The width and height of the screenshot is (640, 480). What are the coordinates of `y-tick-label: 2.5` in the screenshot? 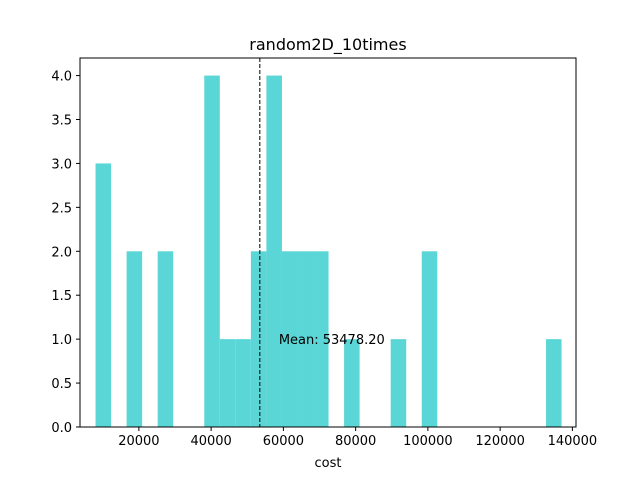 It's located at (61, 208).